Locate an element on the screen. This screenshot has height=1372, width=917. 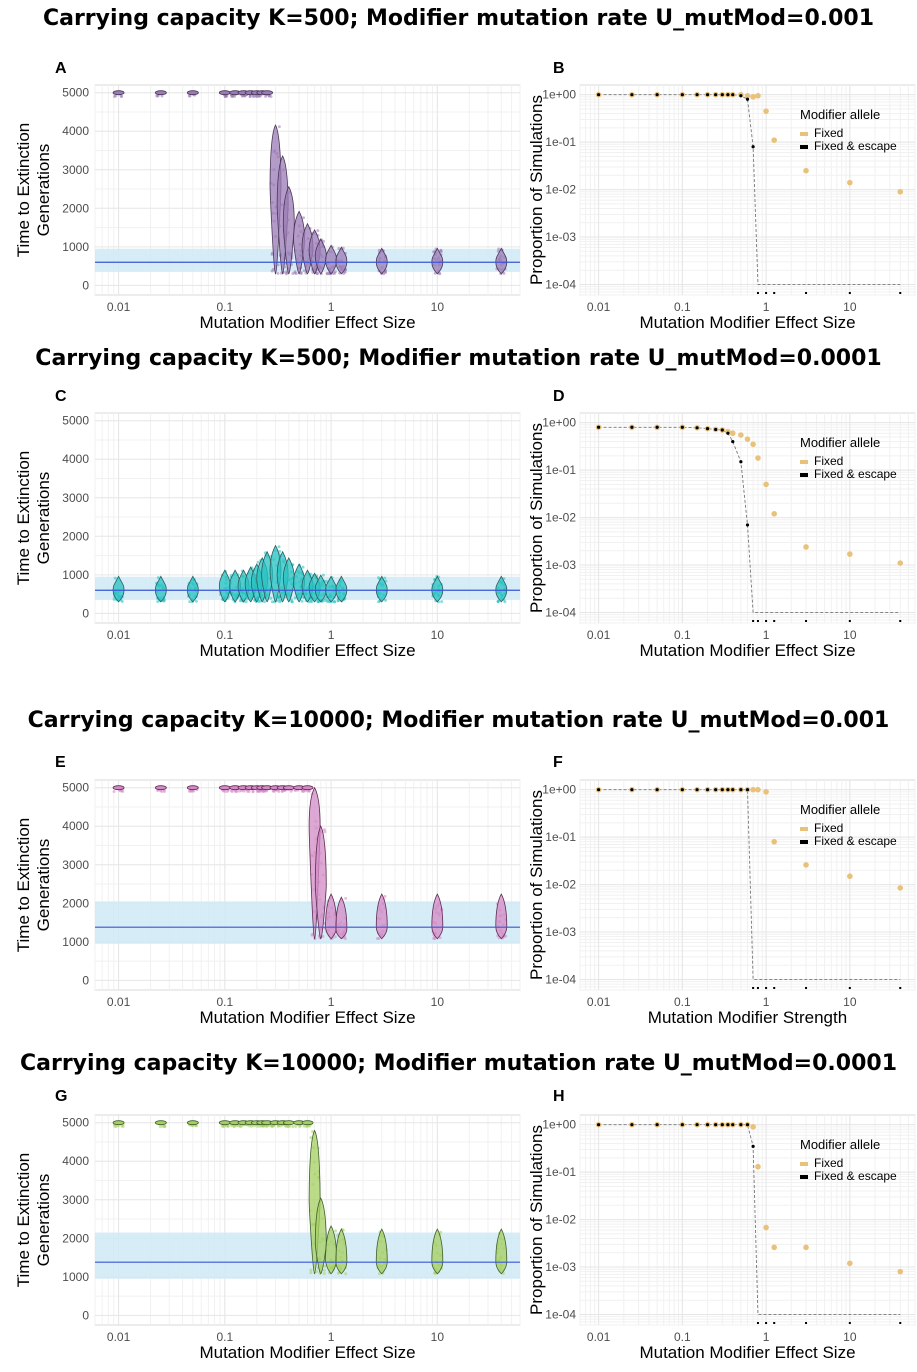
x-tick-label: 0.01 is located at coordinates (119, 1002).